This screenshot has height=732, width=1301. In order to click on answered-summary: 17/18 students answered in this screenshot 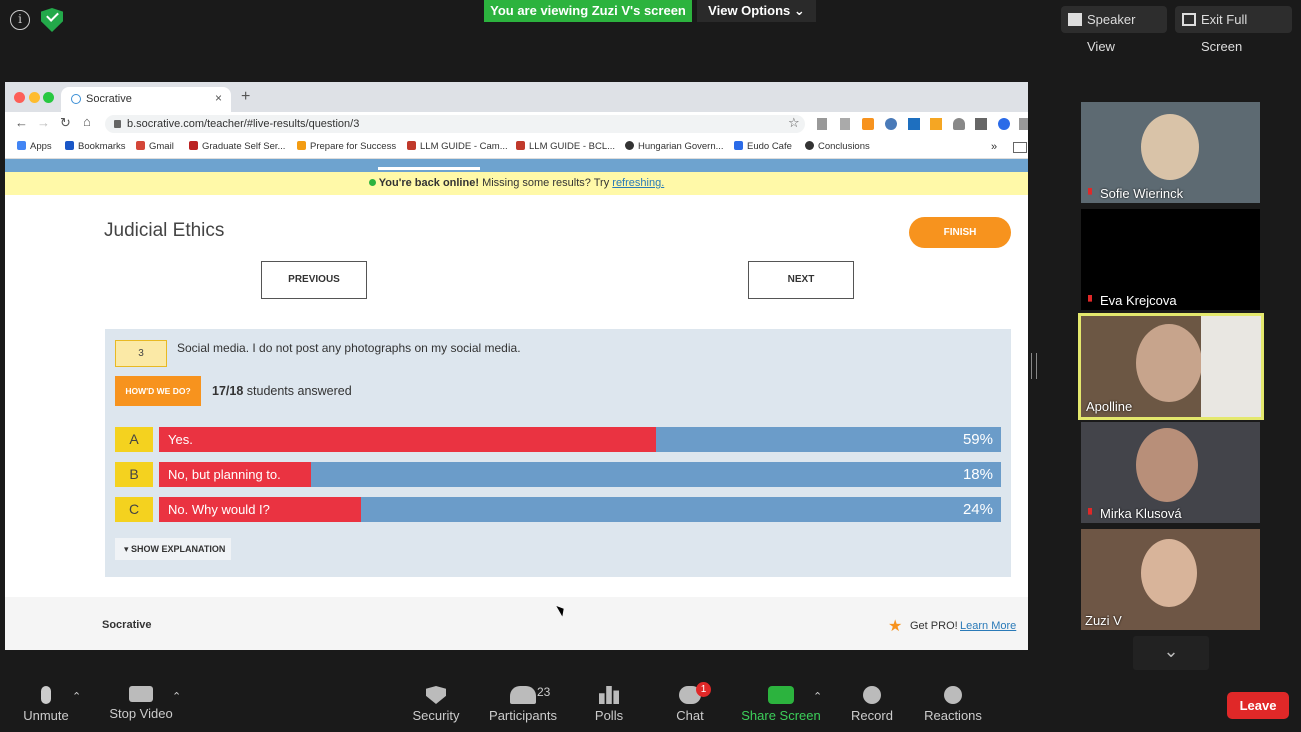, I will do `click(282, 391)`.